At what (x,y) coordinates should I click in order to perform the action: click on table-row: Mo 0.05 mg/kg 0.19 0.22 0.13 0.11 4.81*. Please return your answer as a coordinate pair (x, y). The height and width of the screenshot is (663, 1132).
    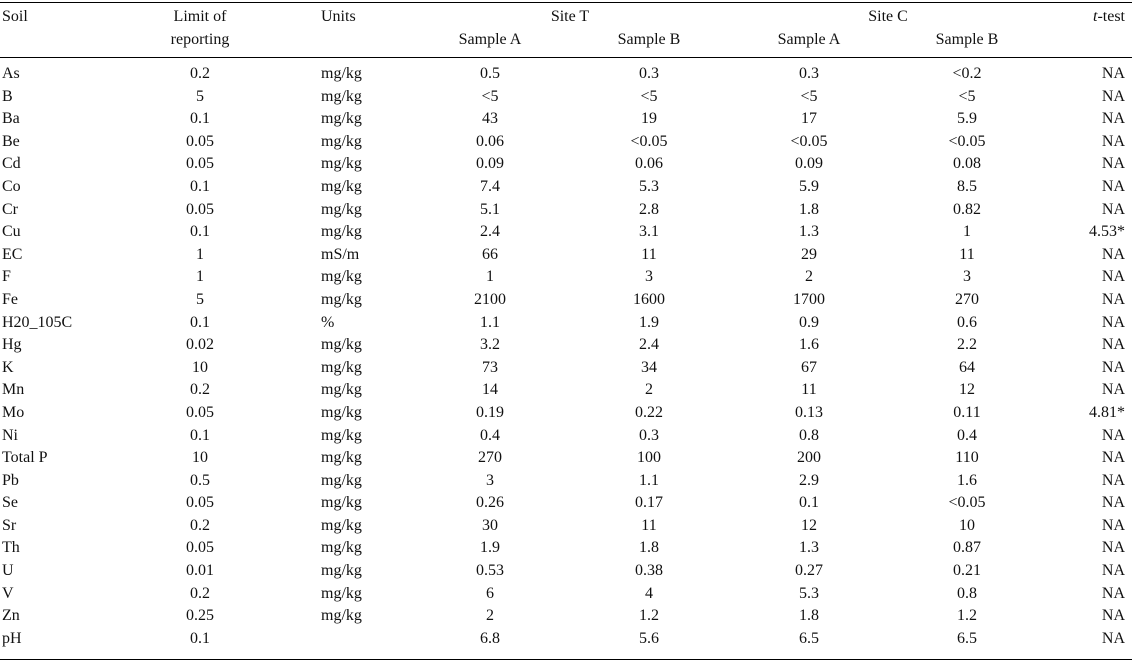
    Looking at the image, I should click on (566, 413).